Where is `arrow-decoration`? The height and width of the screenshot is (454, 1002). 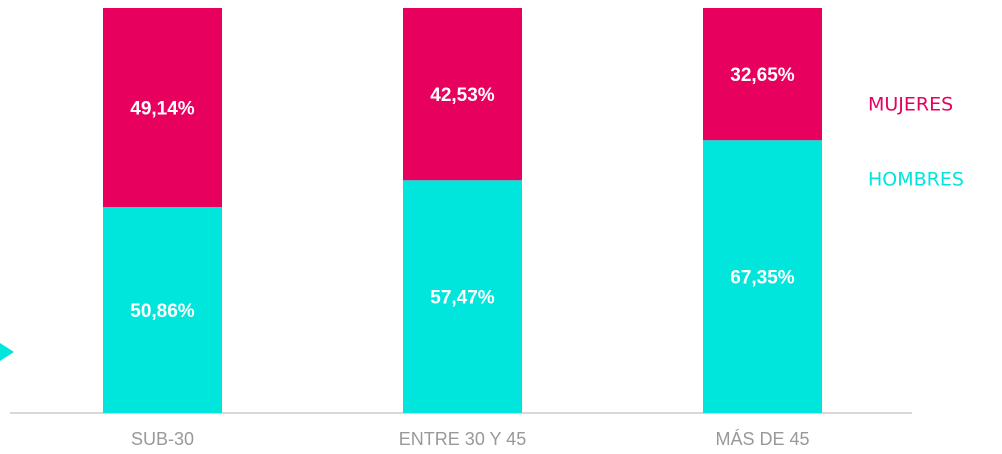
arrow-decoration is located at coordinates (7, 352).